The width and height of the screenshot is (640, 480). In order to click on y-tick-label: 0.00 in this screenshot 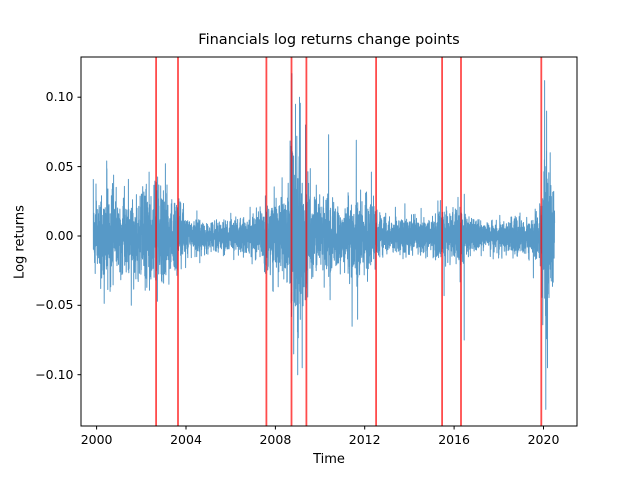, I will do `click(59, 235)`.